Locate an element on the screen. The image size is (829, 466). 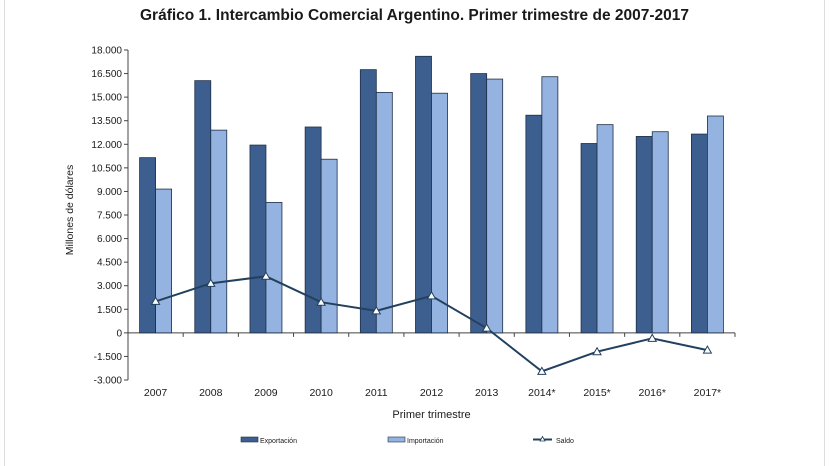
y-tick-label: 12.000 is located at coordinates (106, 145).